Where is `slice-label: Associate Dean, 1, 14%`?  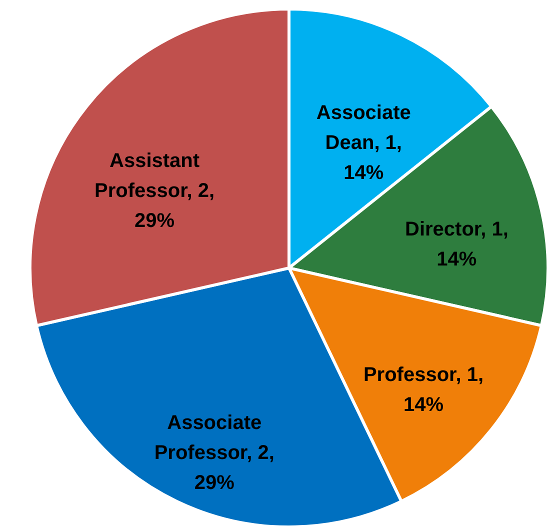
slice-label: Associate Dean, 1, 14% is located at coordinates (363, 143).